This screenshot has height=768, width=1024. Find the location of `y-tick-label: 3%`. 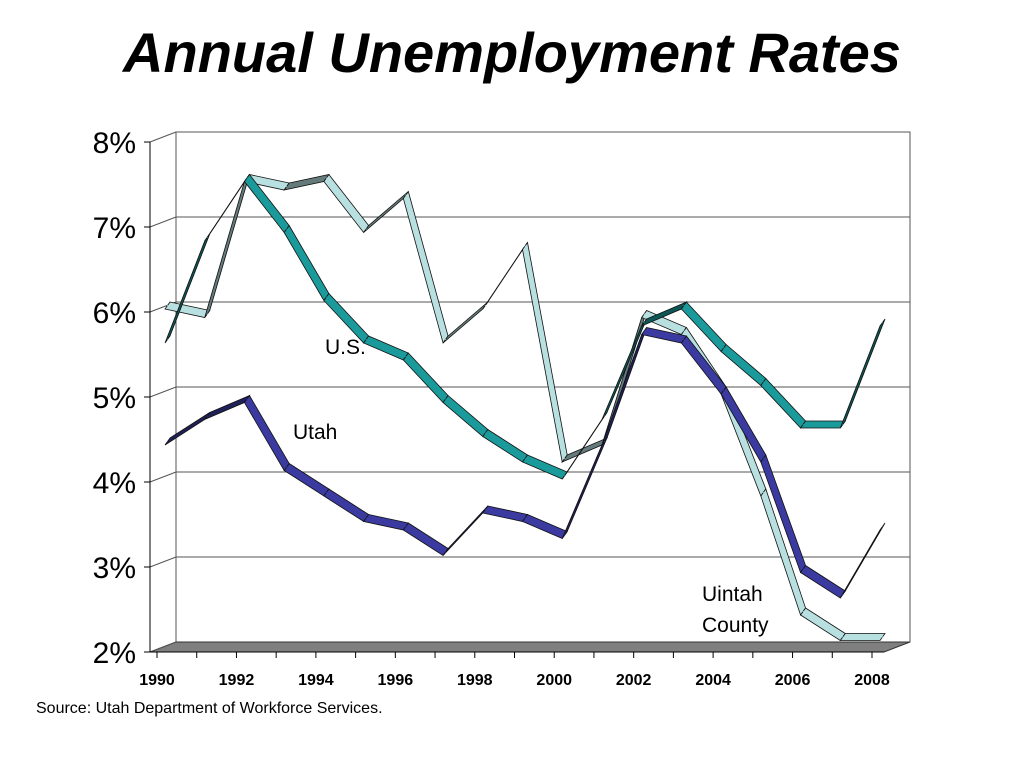

y-tick-label: 3% is located at coordinates (114, 568).